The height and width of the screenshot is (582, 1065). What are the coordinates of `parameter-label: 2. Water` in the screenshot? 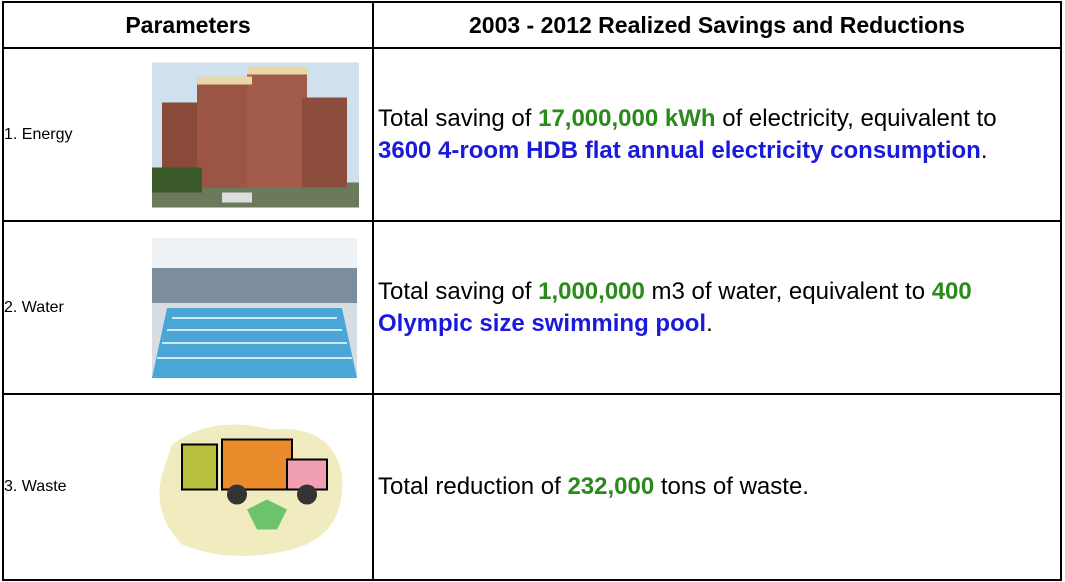 It's located at (34, 307).